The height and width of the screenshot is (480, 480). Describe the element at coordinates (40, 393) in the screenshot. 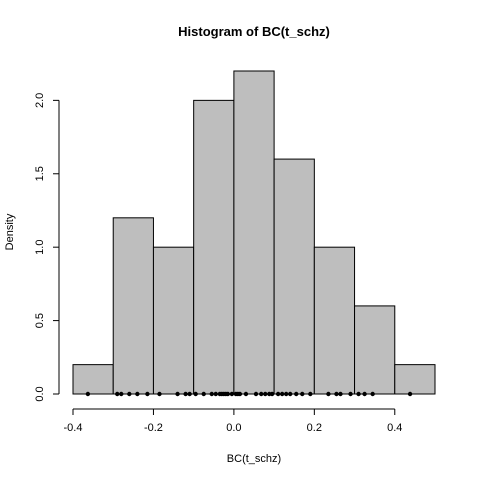

I see `y-tick-label: 0.0` at that location.